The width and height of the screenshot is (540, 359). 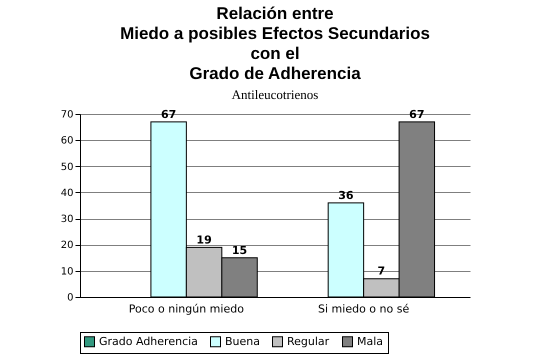 I want to click on x-tick-label: Poco o ningún miedo, so click(x=186, y=309).